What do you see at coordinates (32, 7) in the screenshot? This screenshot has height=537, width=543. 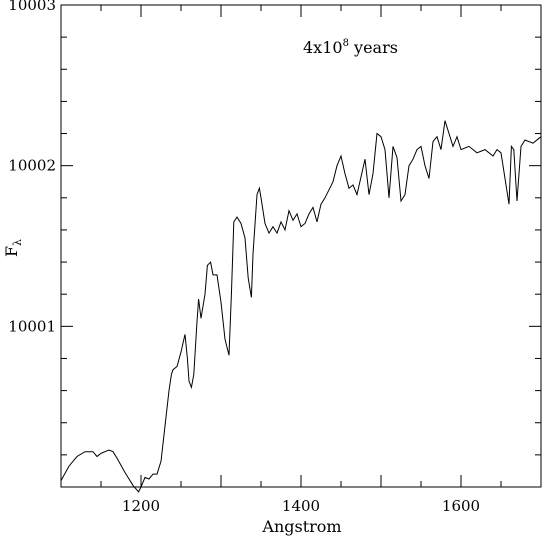 I see `y-tick-label: 10003` at bounding box center [32, 7].